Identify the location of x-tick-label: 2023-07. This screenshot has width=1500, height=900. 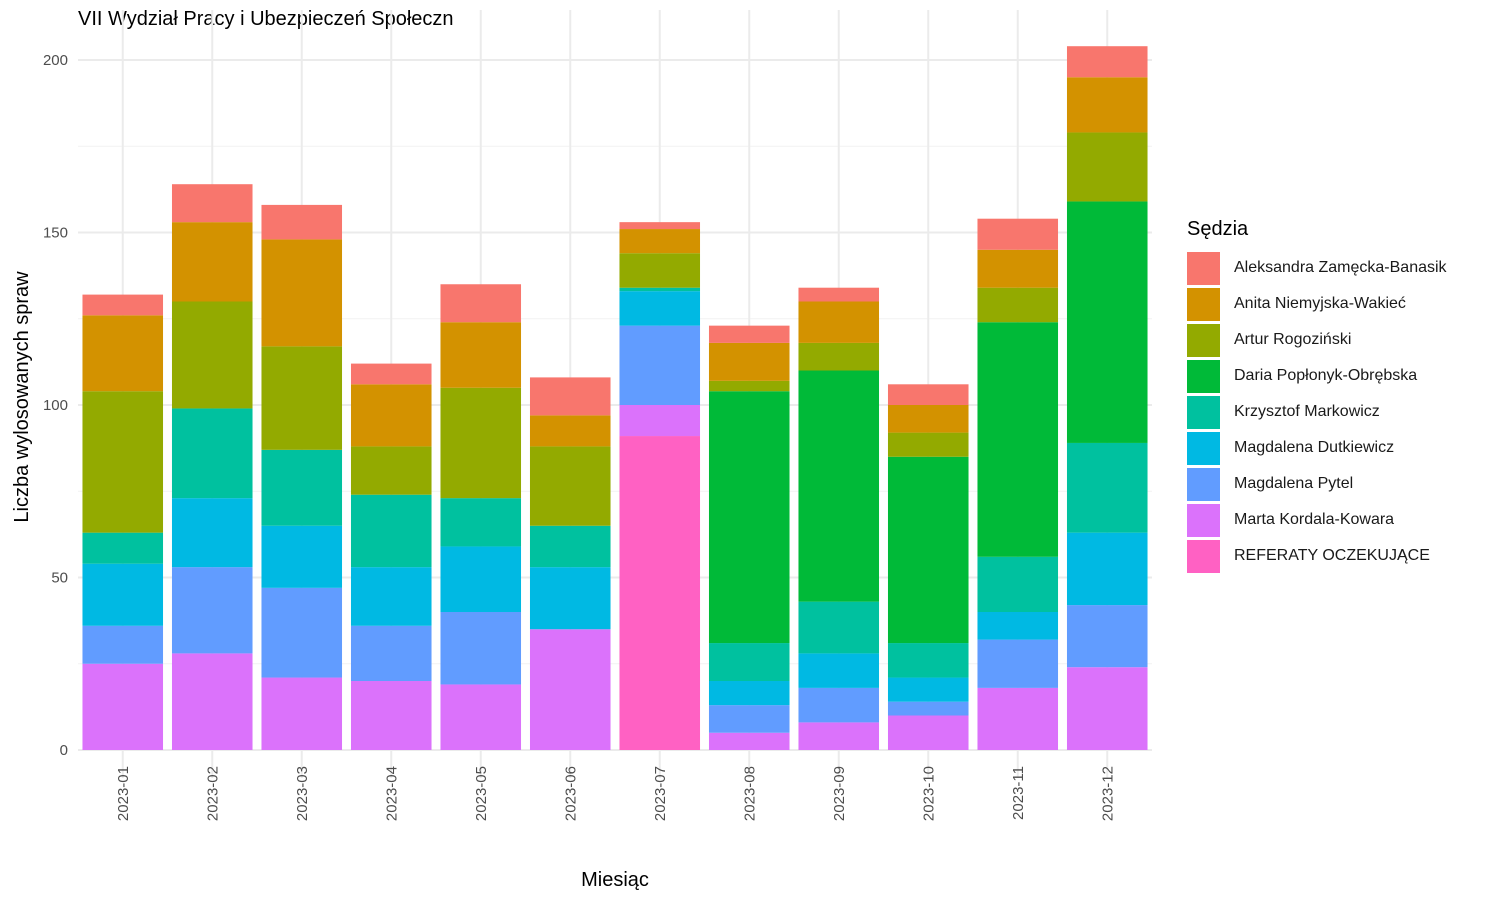
(660, 793).